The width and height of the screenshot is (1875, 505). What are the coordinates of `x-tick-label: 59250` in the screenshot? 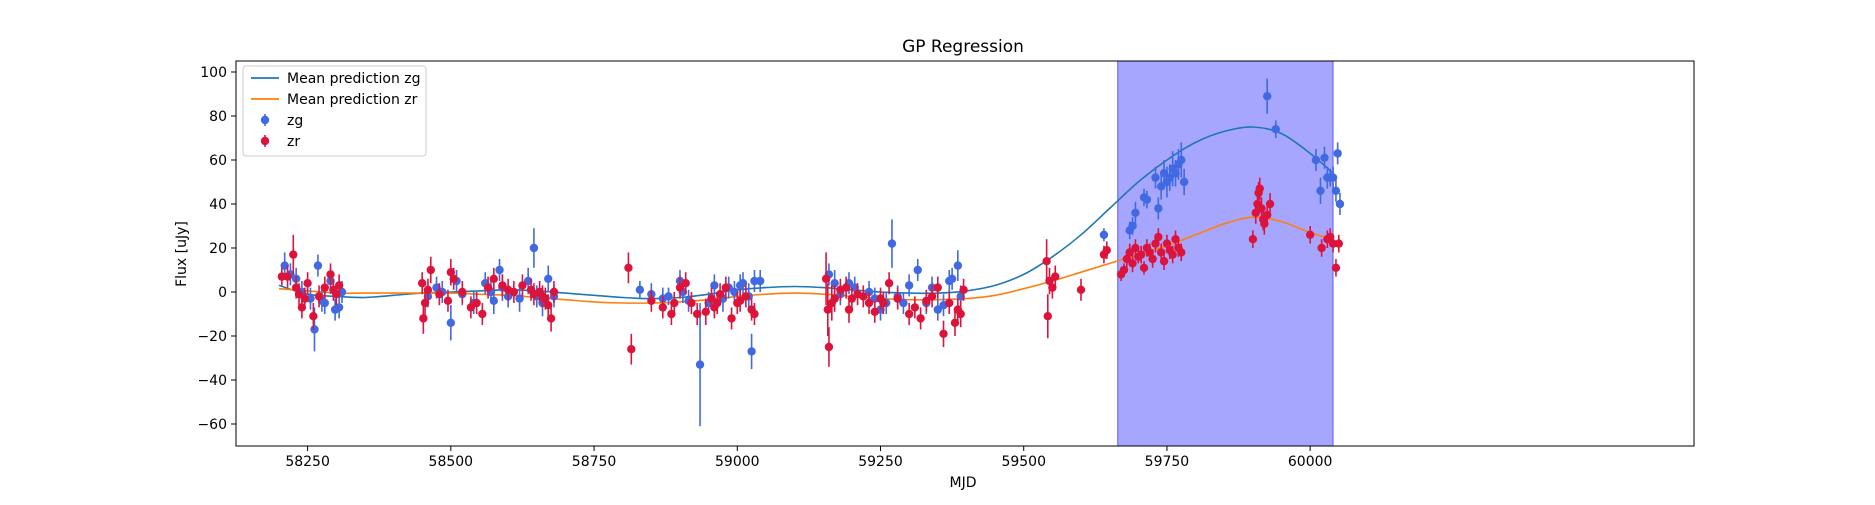 It's located at (880, 462).